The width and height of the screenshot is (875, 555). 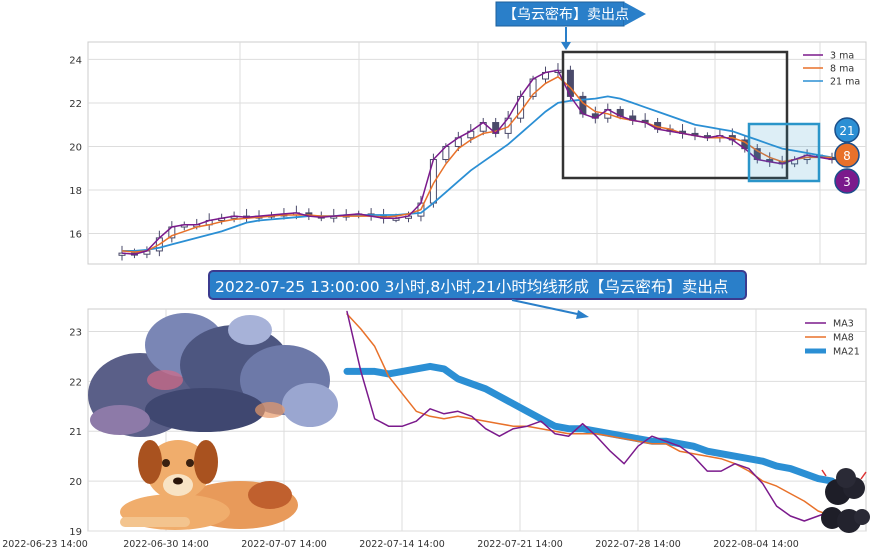 I want to click on badge-8-text: 8, so click(x=847, y=156).